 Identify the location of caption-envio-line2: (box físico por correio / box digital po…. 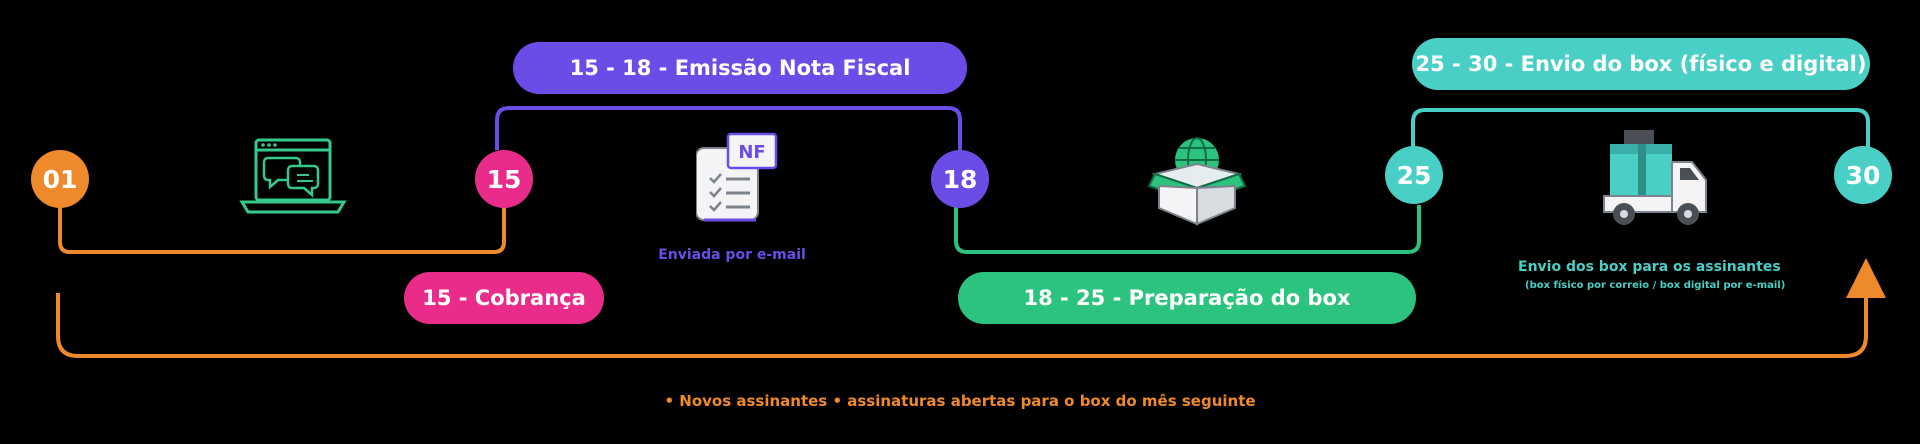
(1655, 285).